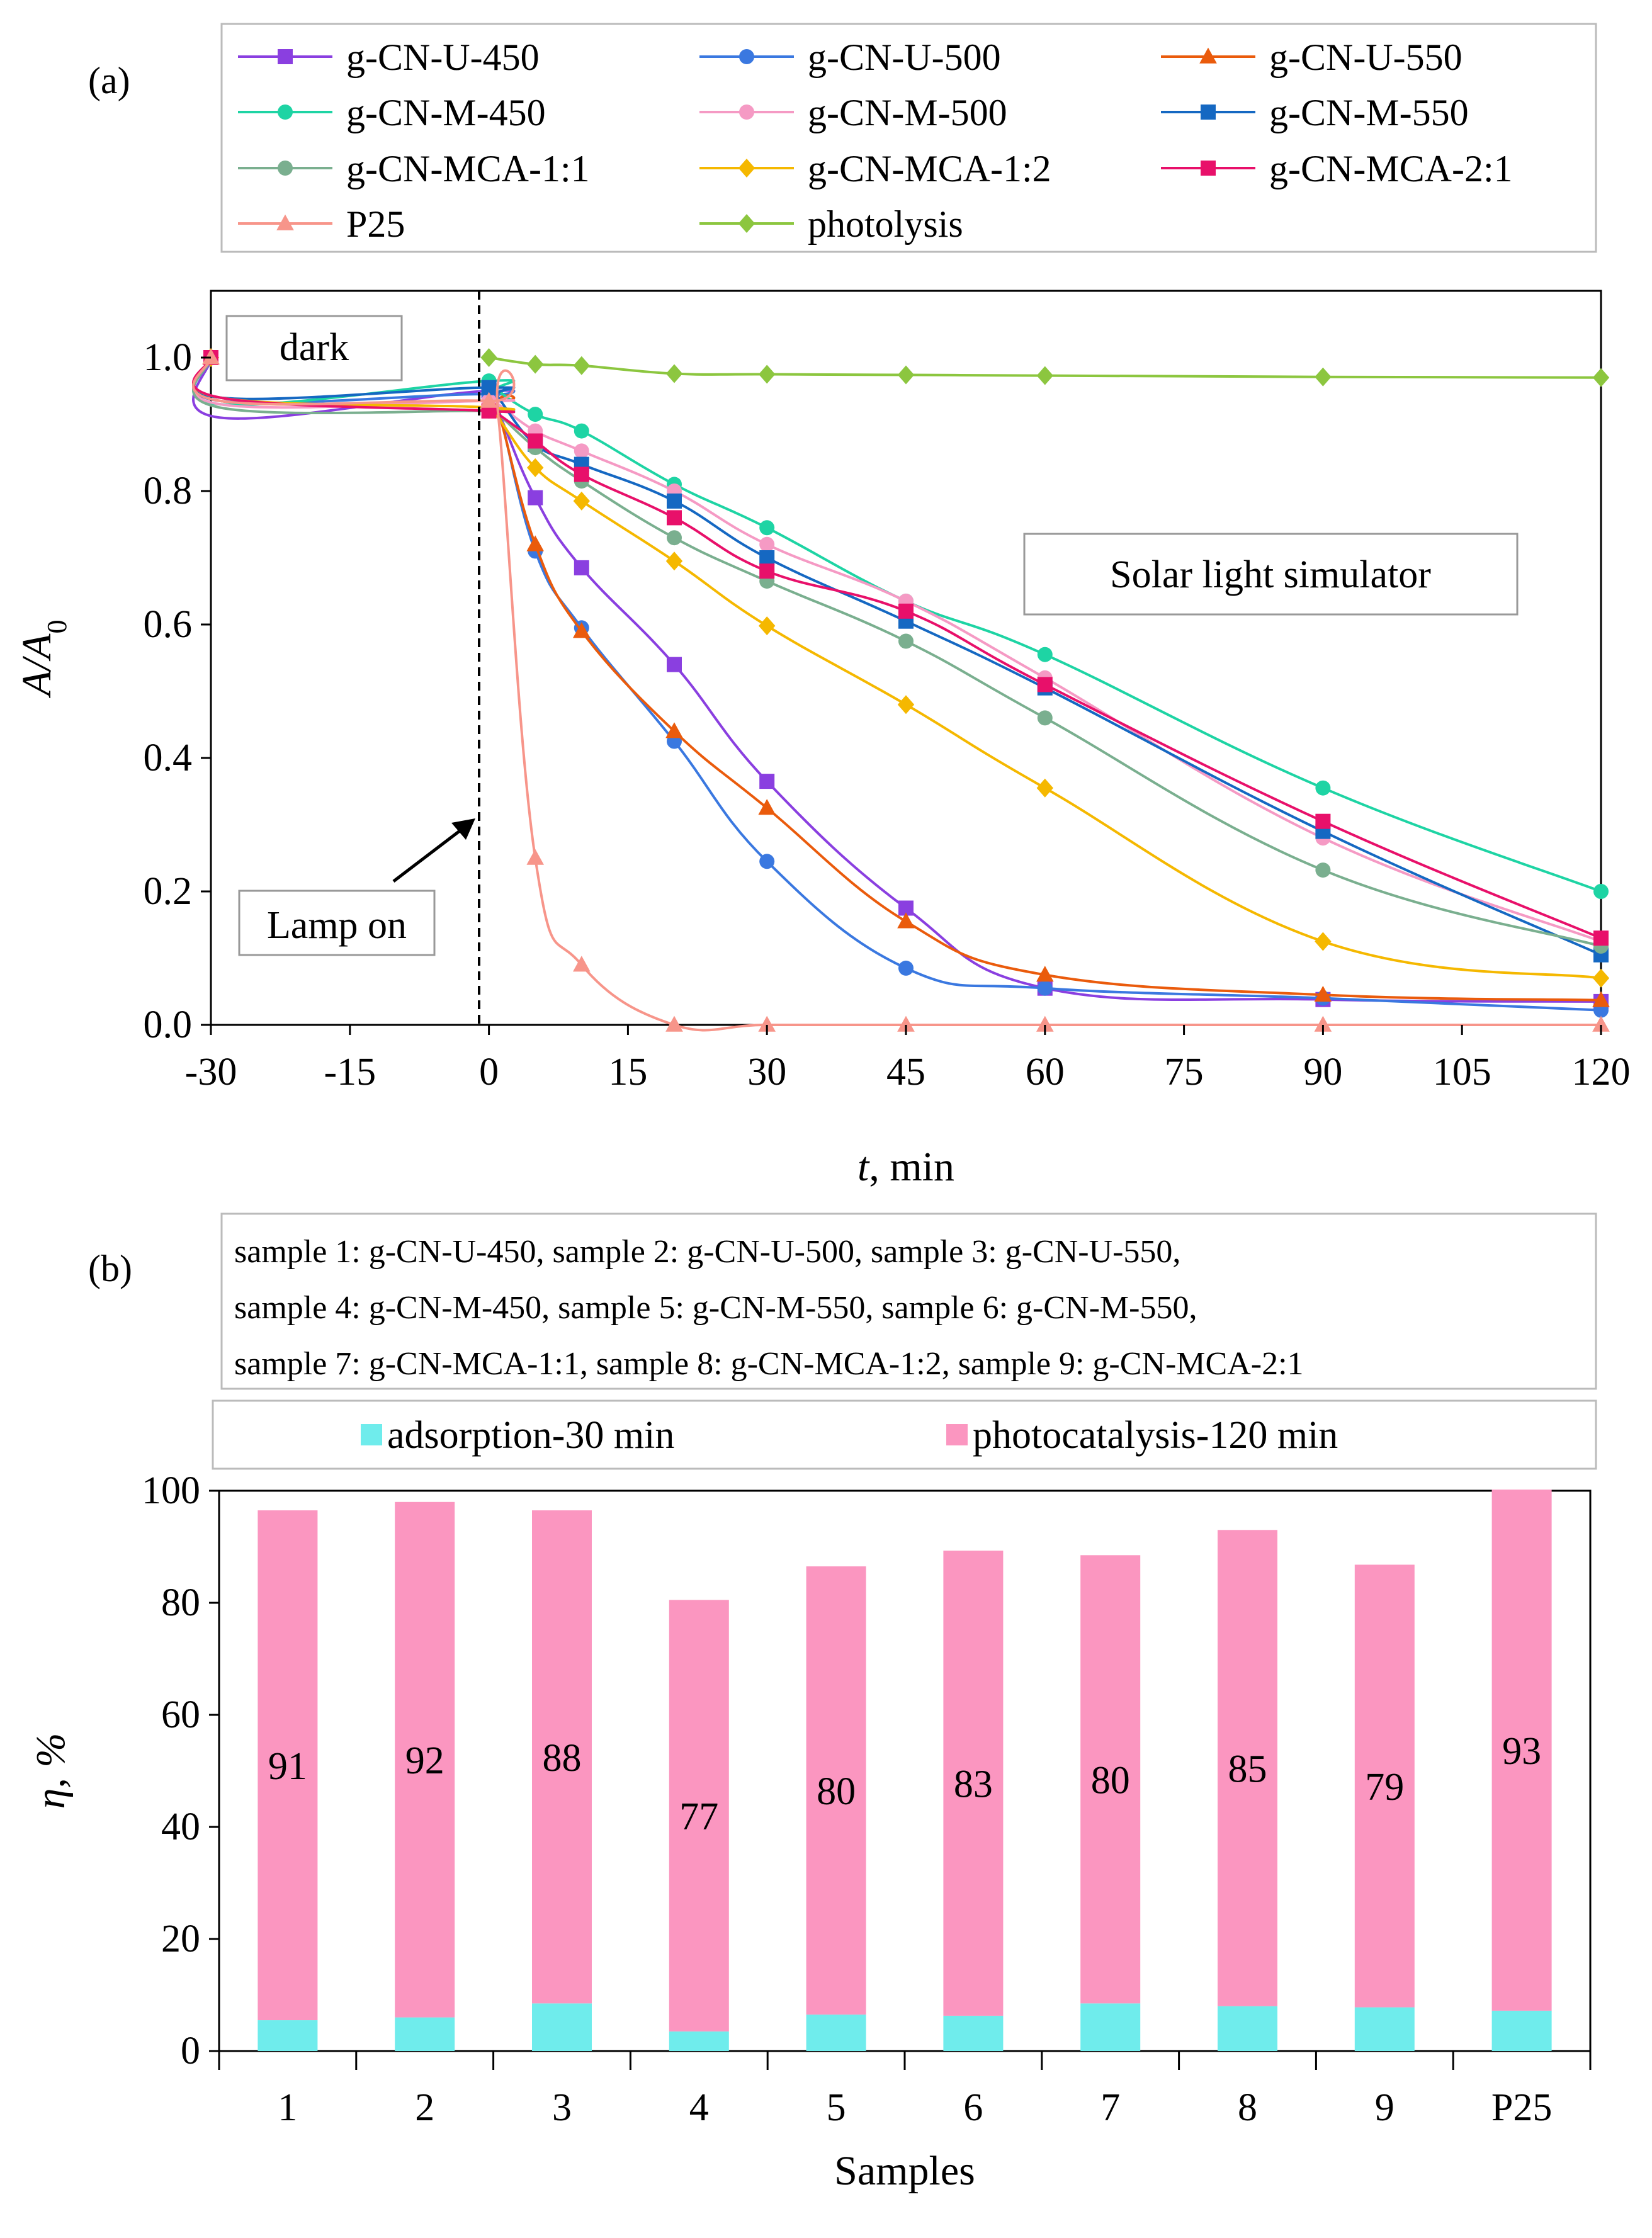 This screenshot has width=1652, height=2238. Describe the element at coordinates (424, 2107) in the screenshot. I see `chart-b-xtick-label: 2` at that location.